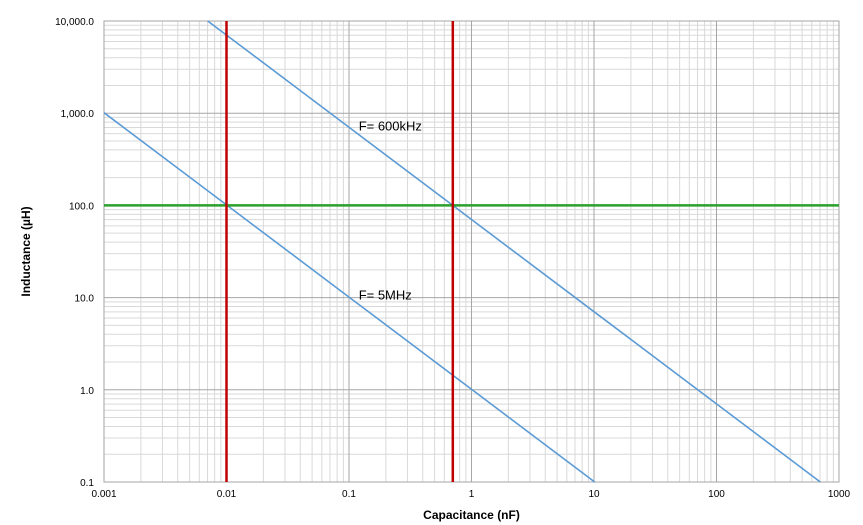  What do you see at coordinates (227, 494) in the screenshot?
I see `x-tick-label: 0.01` at bounding box center [227, 494].